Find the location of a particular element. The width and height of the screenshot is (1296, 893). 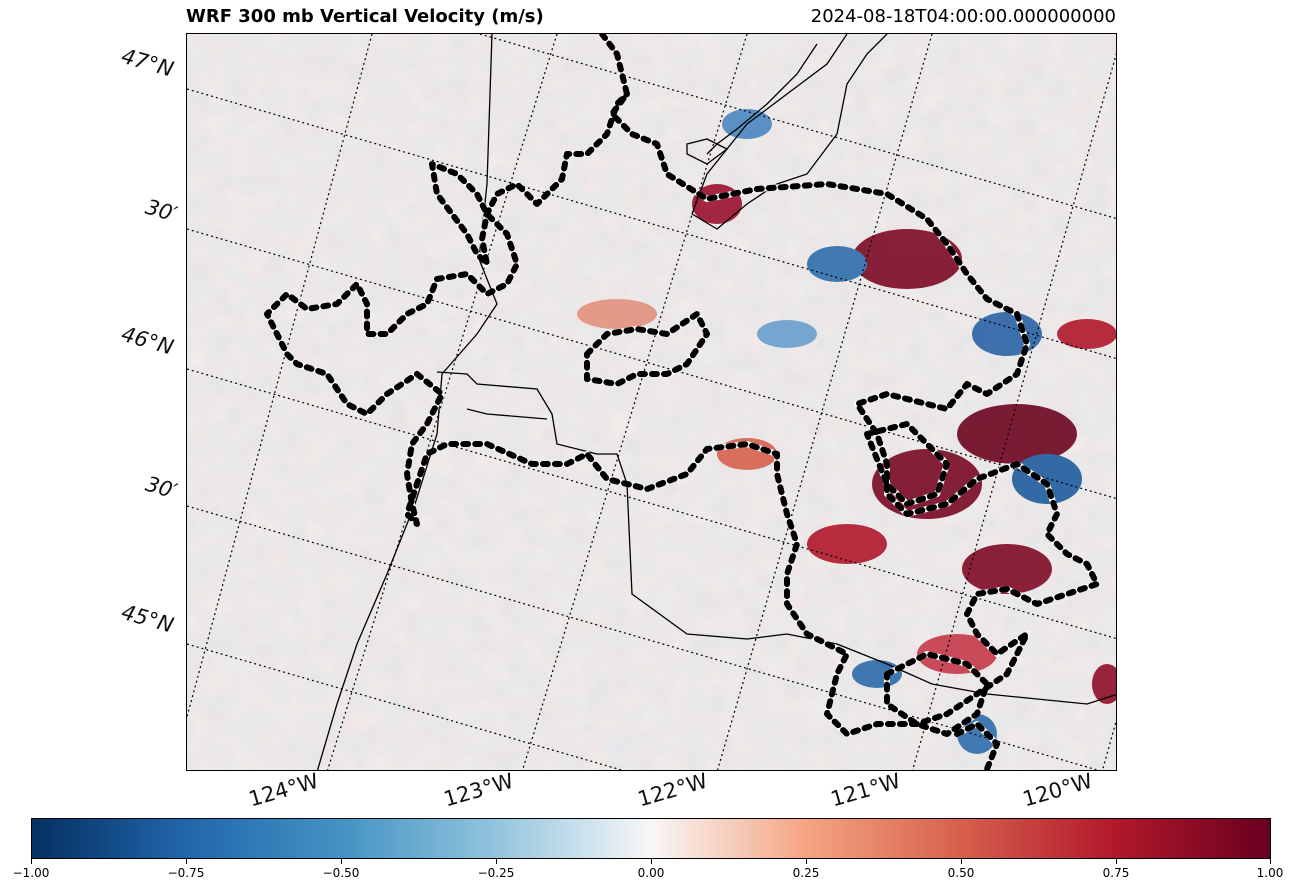

colorbar is located at coordinates (651, 838).